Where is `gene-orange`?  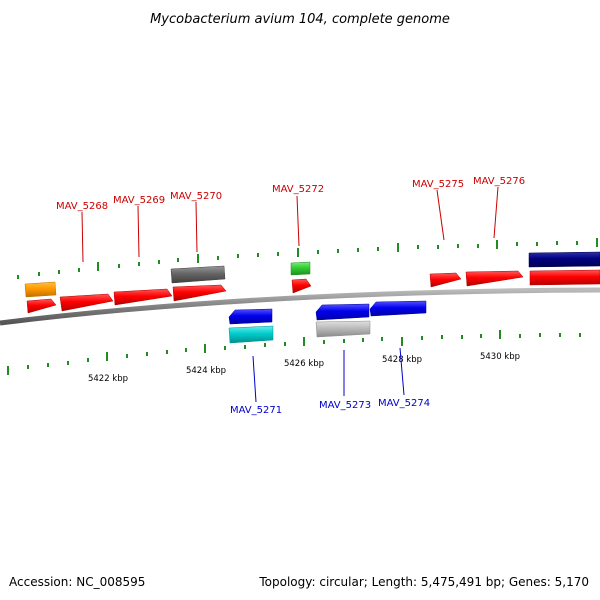
gene-orange is located at coordinates (40, 289).